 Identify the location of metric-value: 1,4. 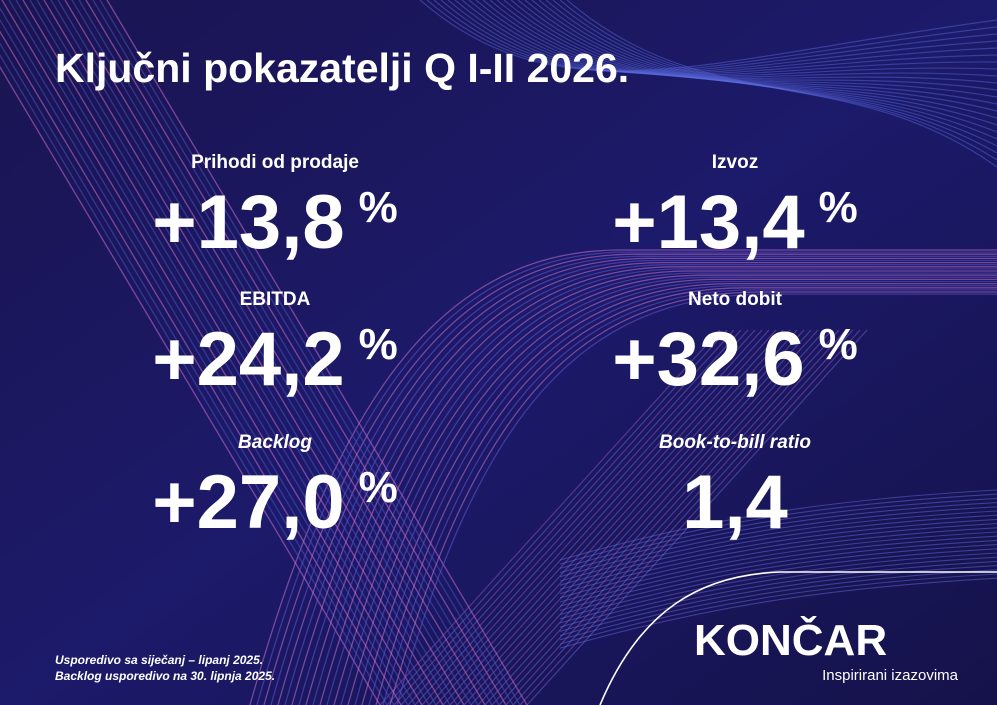
(735, 502).